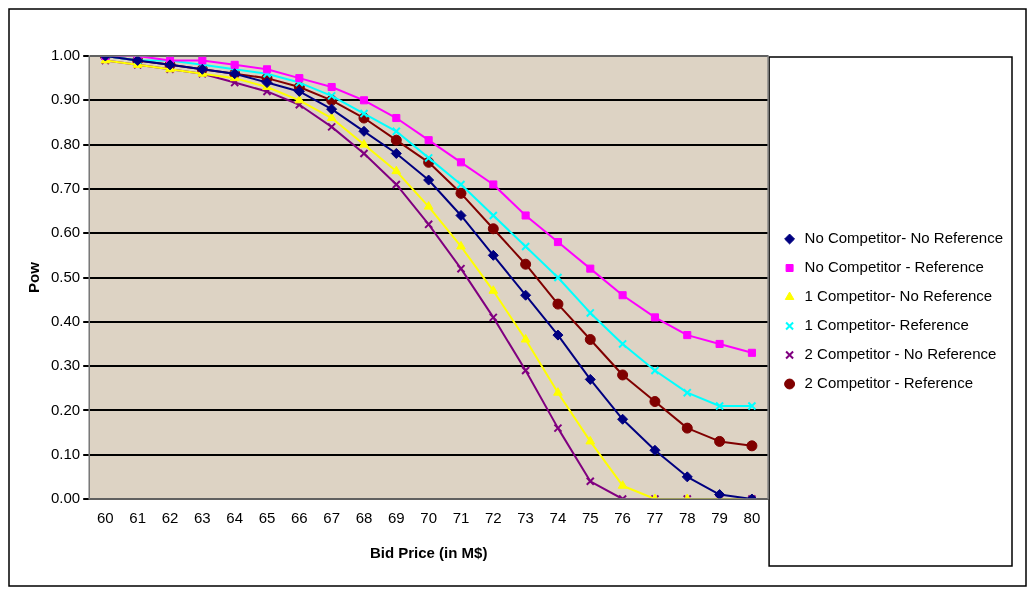  Describe the element at coordinates (65, 99) in the screenshot. I see `y-tick-label: 0.90` at that location.